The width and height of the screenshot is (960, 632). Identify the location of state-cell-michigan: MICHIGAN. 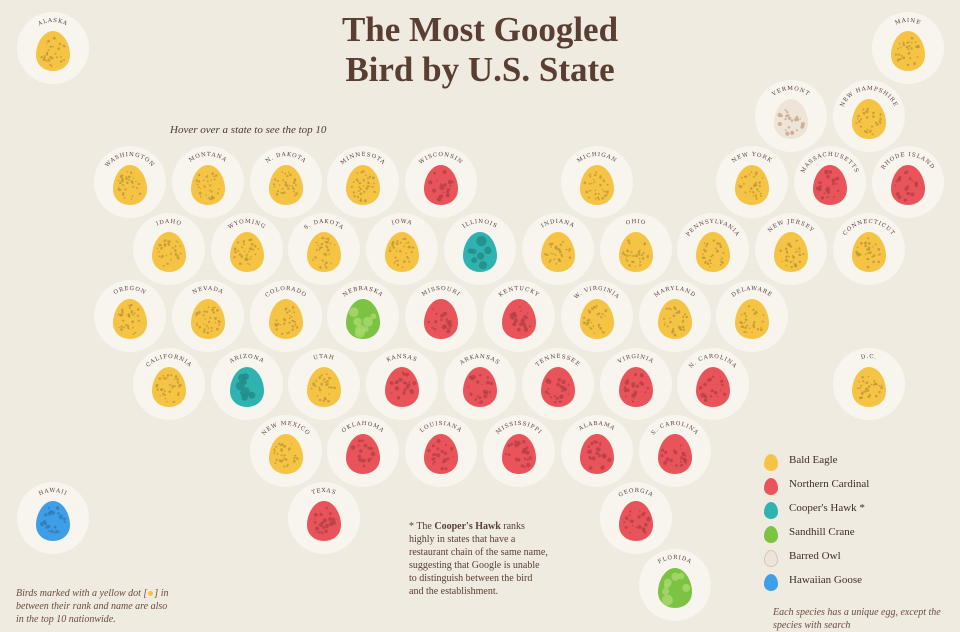
(597, 182).